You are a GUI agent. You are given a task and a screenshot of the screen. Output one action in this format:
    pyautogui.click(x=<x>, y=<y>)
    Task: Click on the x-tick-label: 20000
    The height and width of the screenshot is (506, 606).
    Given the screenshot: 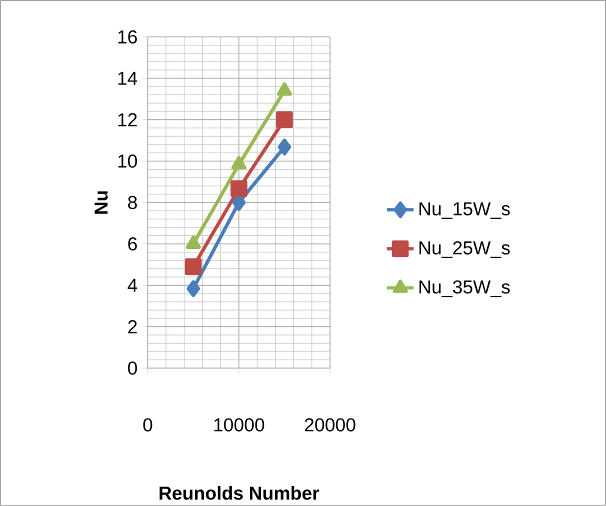 What is the action you would take?
    pyautogui.click(x=330, y=425)
    